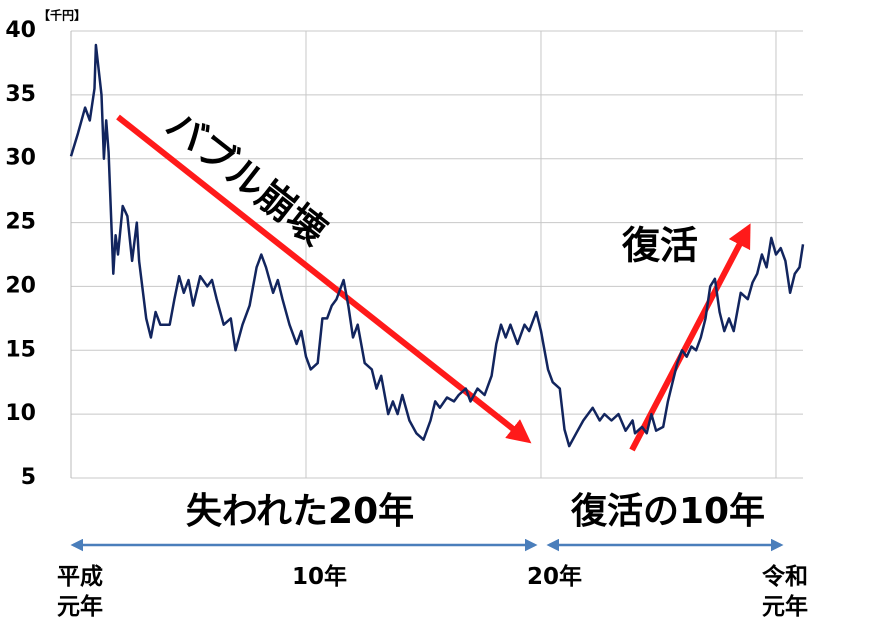 The image size is (871, 632). Describe the element at coordinates (667, 511) in the screenshot. I see `annotation: 復活の10年` at that location.